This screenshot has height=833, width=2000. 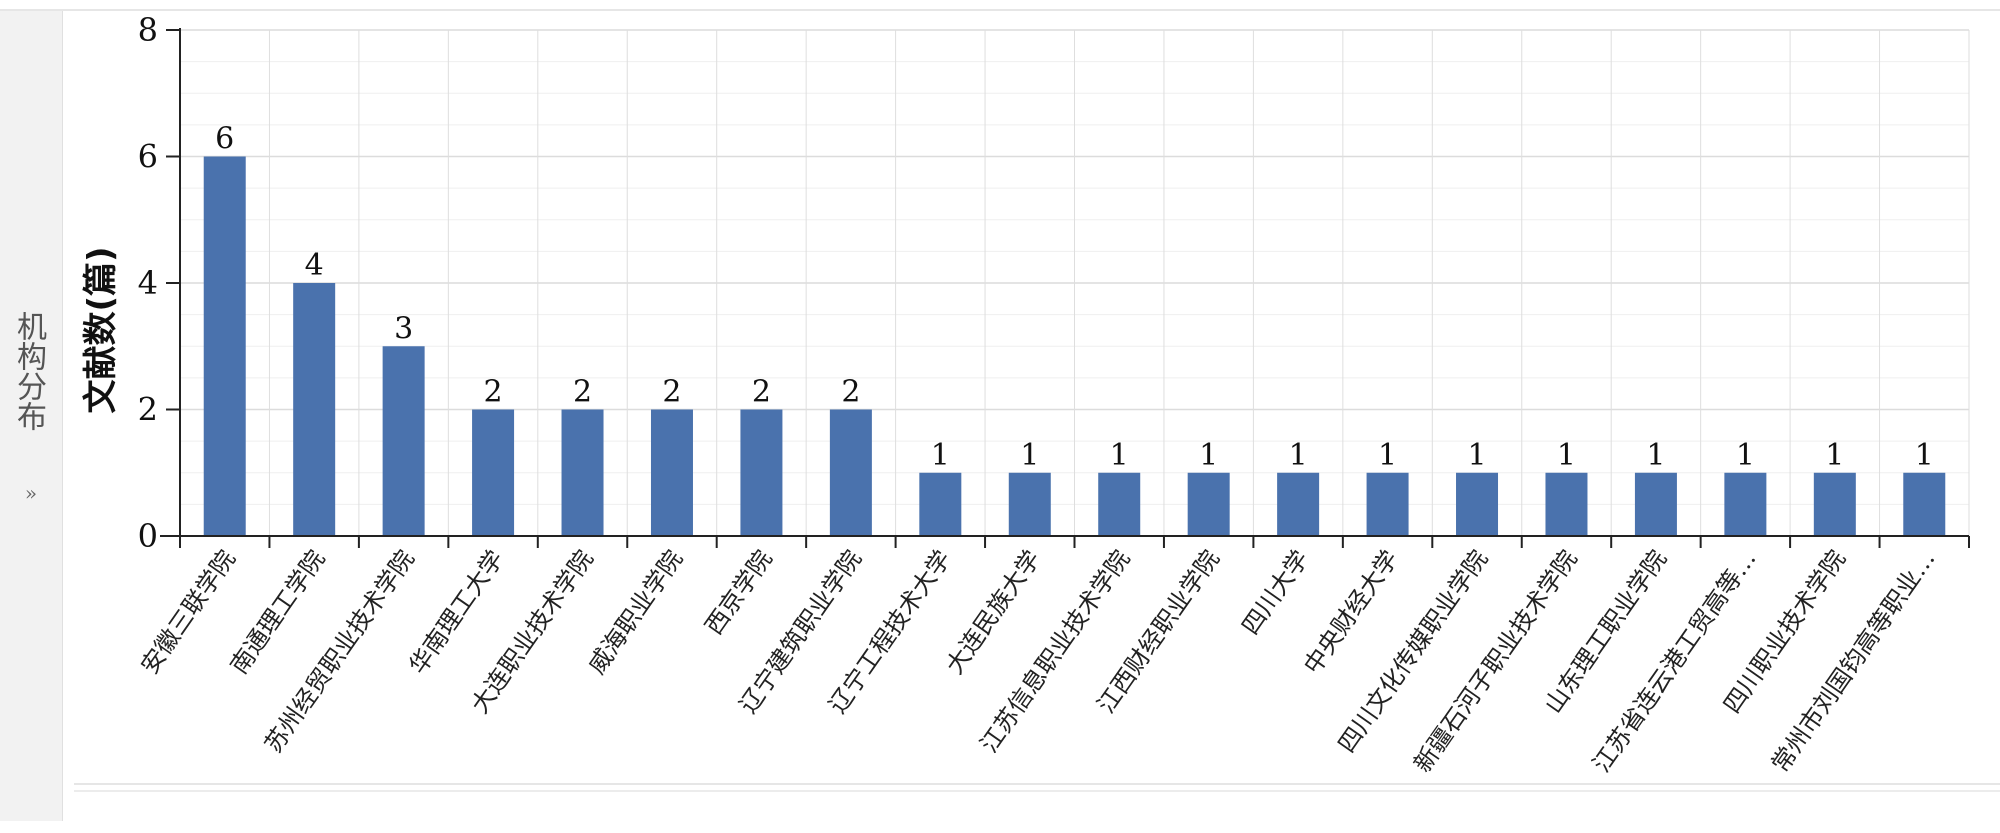 What do you see at coordinates (148, 283) in the screenshot?
I see `y-tick-label: 4` at bounding box center [148, 283].